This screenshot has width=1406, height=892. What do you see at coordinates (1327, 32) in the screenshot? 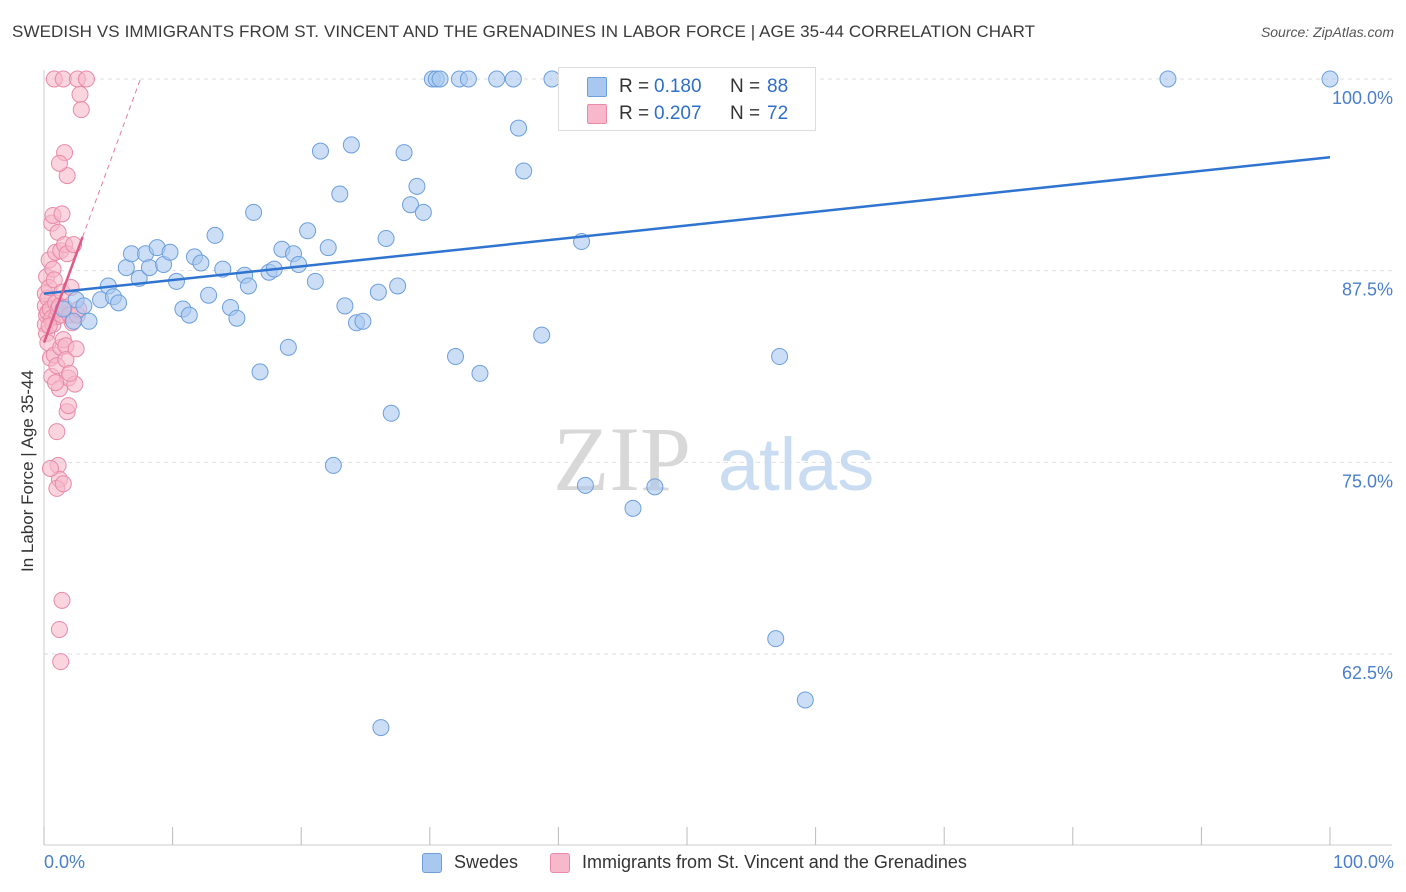
I see `source-label: Source: ZipAtlas.com` at bounding box center [1327, 32].